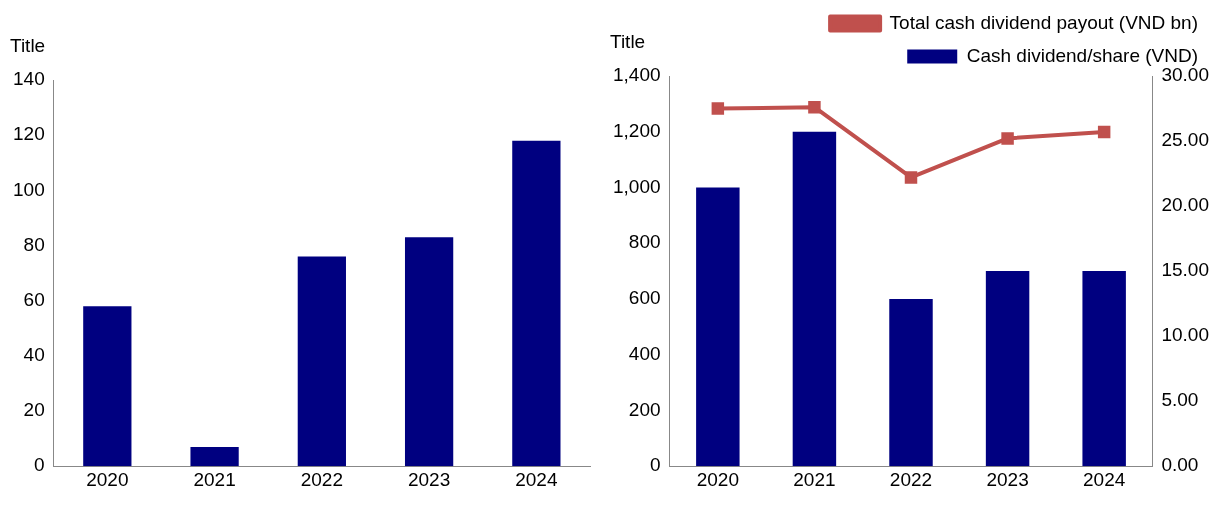 The image size is (1222, 505). What do you see at coordinates (644, 409) in the screenshot?
I see `y-tick-label: 200` at bounding box center [644, 409].